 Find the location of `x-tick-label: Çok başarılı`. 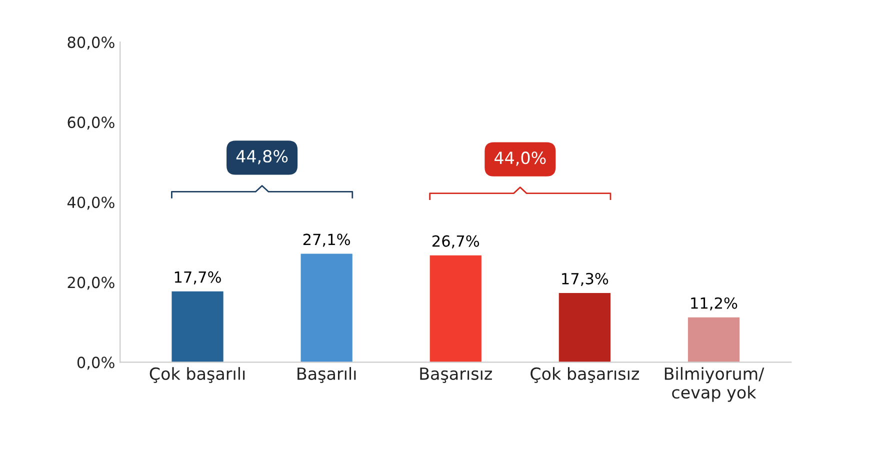

x-tick-label: Çok başarılı is located at coordinates (197, 375).